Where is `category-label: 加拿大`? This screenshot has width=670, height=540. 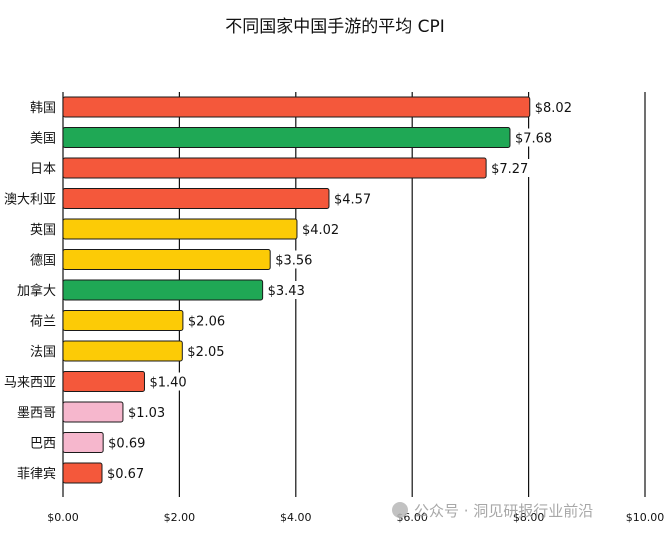
category-label: 加拿大 is located at coordinates (36, 291).